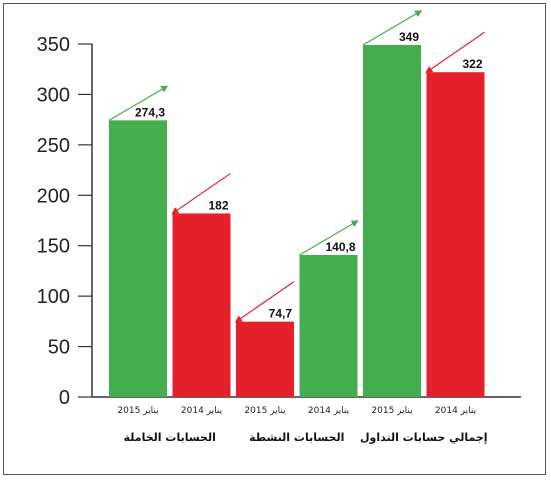  What do you see at coordinates (53, 45) in the screenshot?
I see `y-tick-label: 350` at bounding box center [53, 45].